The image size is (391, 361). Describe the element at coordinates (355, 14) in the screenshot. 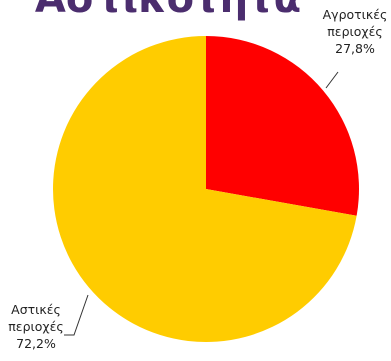

I see `slice-category-label: Αγροτικές` at that location.